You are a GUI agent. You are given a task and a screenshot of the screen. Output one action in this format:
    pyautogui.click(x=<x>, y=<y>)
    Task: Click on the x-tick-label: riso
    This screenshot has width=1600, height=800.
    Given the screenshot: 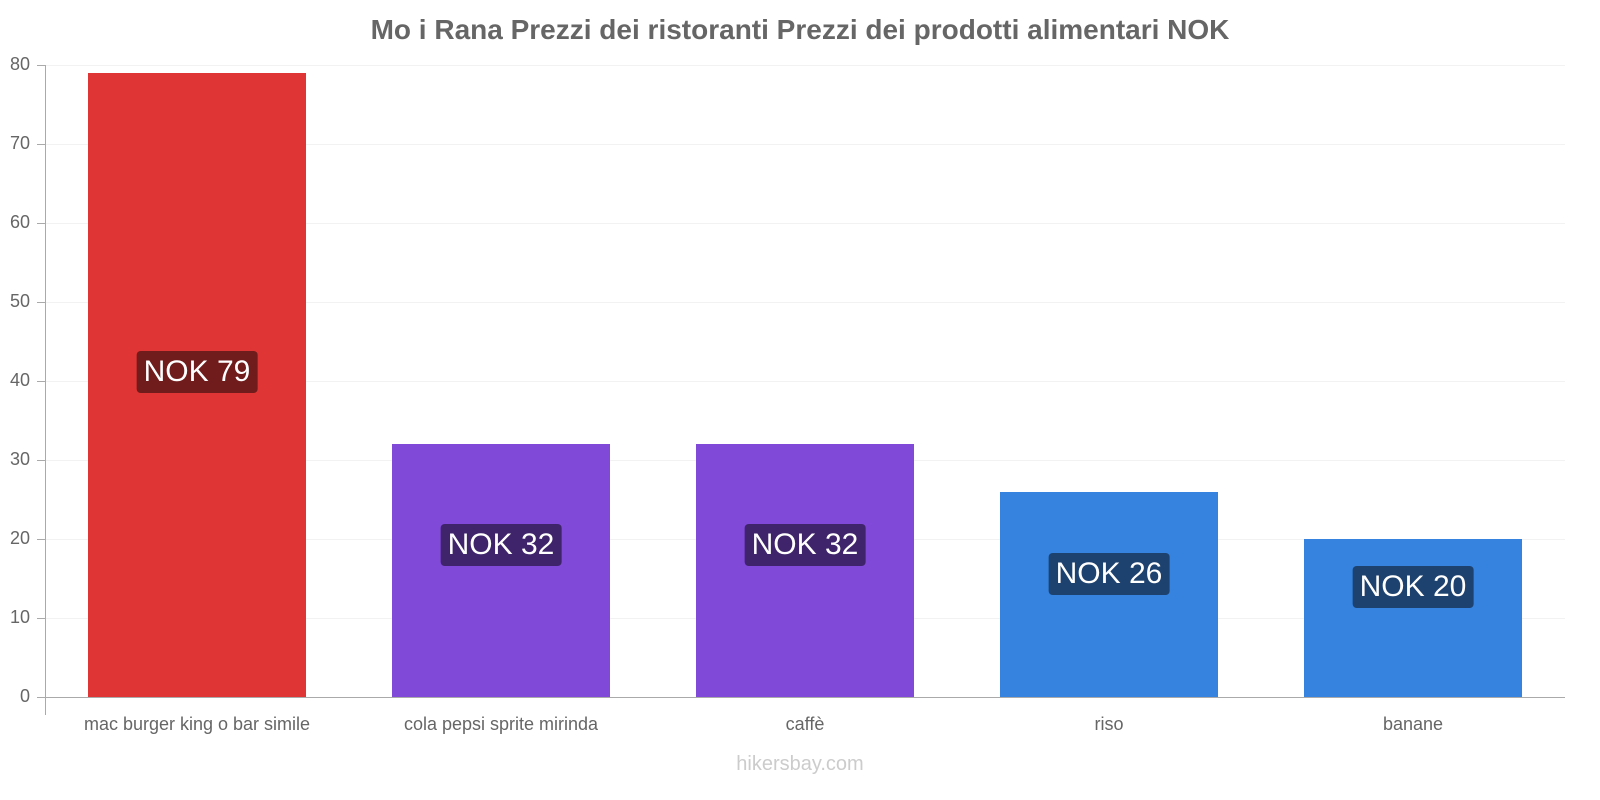 What is the action you would take?
    pyautogui.click(x=1109, y=724)
    